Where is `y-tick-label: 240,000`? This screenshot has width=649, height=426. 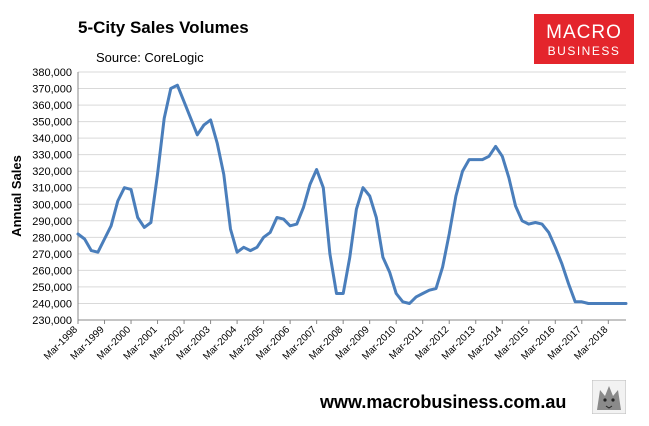 y-tick-label: 240,000 is located at coordinates (52, 304).